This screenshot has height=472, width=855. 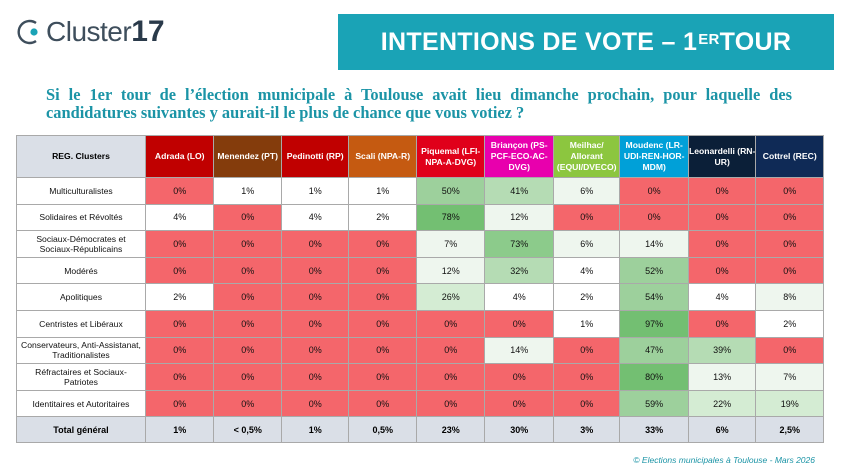 I want to click on row-label: Apolitiques, so click(x=81, y=297).